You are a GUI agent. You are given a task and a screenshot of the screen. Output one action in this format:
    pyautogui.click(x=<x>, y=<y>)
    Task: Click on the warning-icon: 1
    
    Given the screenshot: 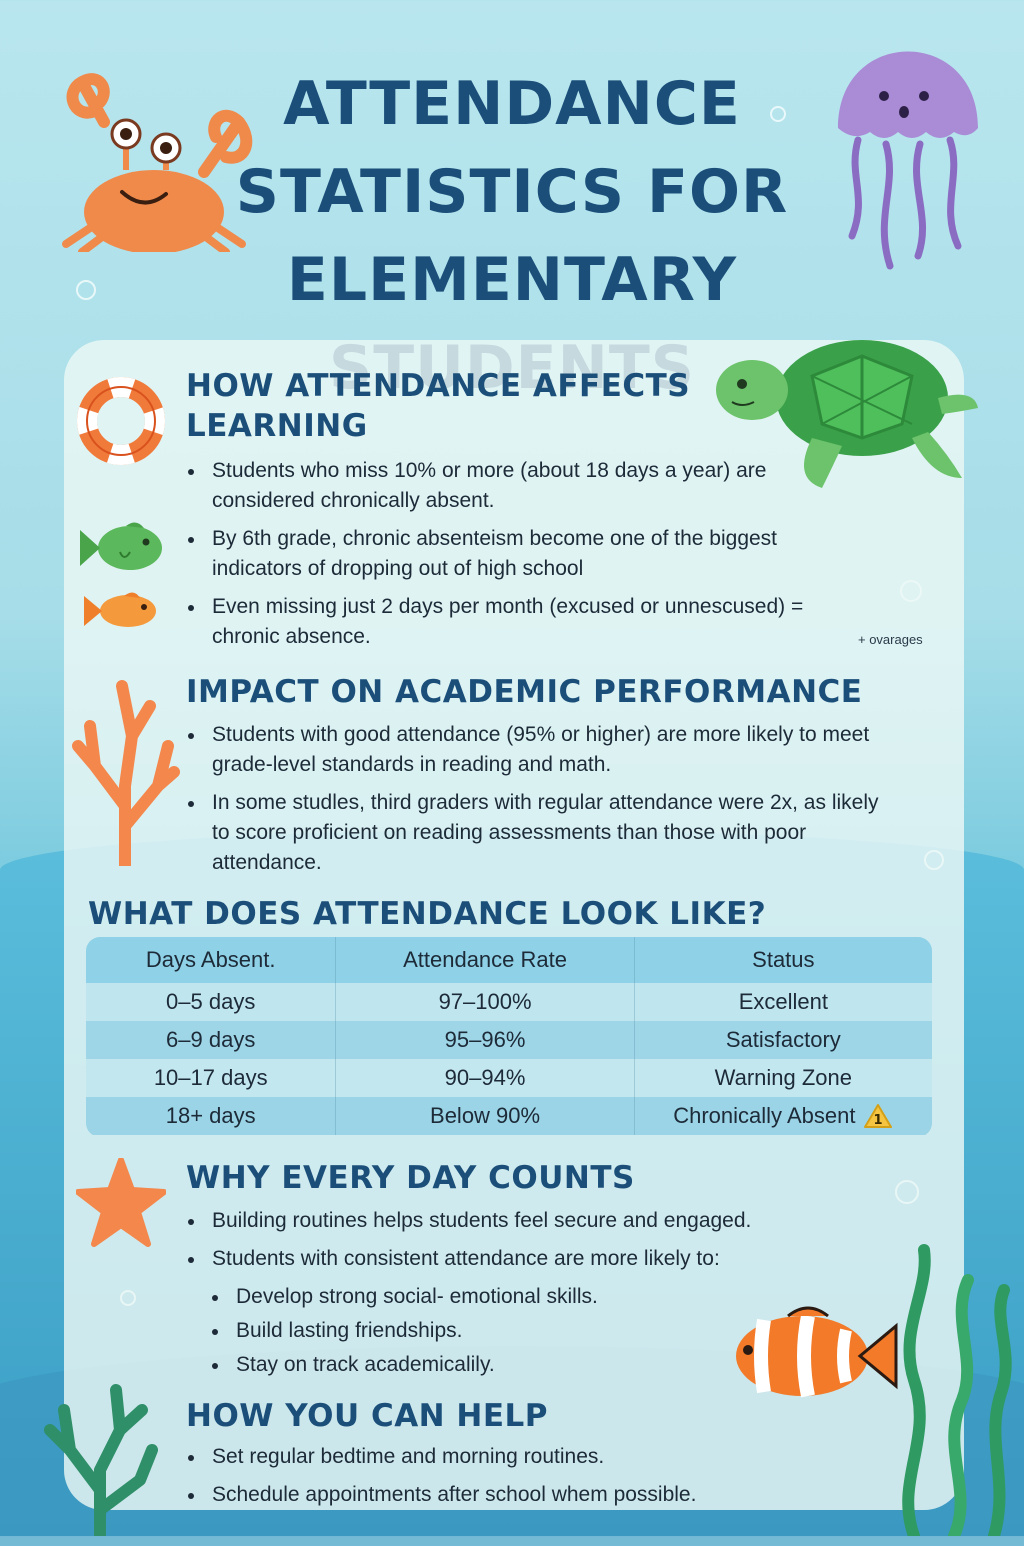 What is the action you would take?
    pyautogui.click(x=878, y=1116)
    